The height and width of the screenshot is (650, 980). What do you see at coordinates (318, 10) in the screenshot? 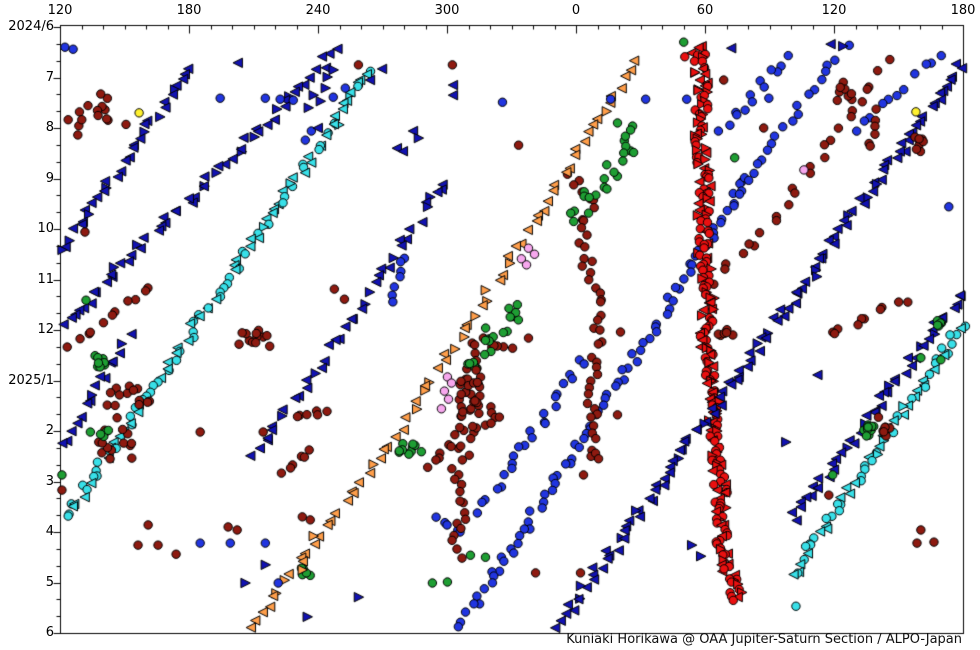
I see `x-axis-tick-label: 240` at bounding box center [318, 10].